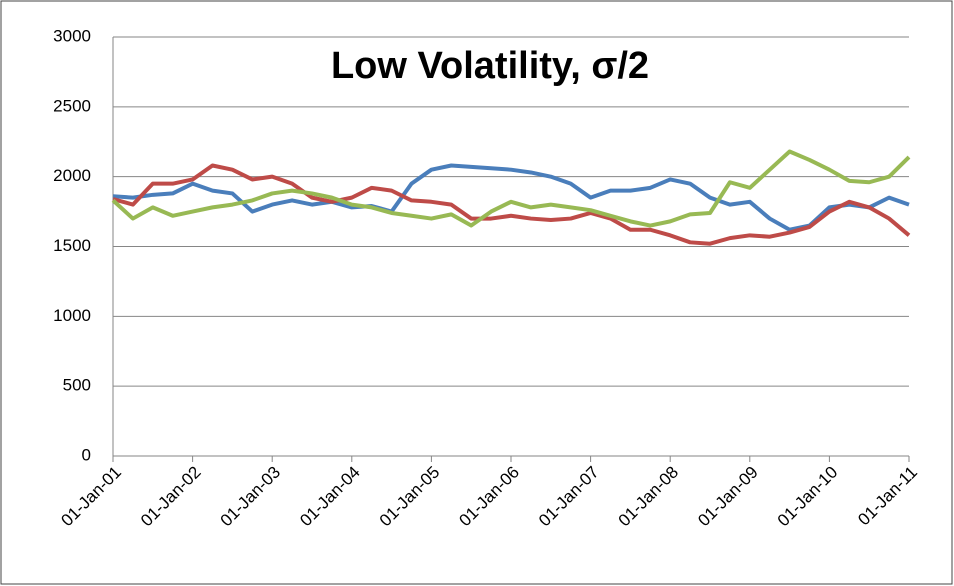 The height and width of the screenshot is (586, 954). What do you see at coordinates (72, 35) in the screenshot?
I see `y-tick-label: 3000` at bounding box center [72, 35].